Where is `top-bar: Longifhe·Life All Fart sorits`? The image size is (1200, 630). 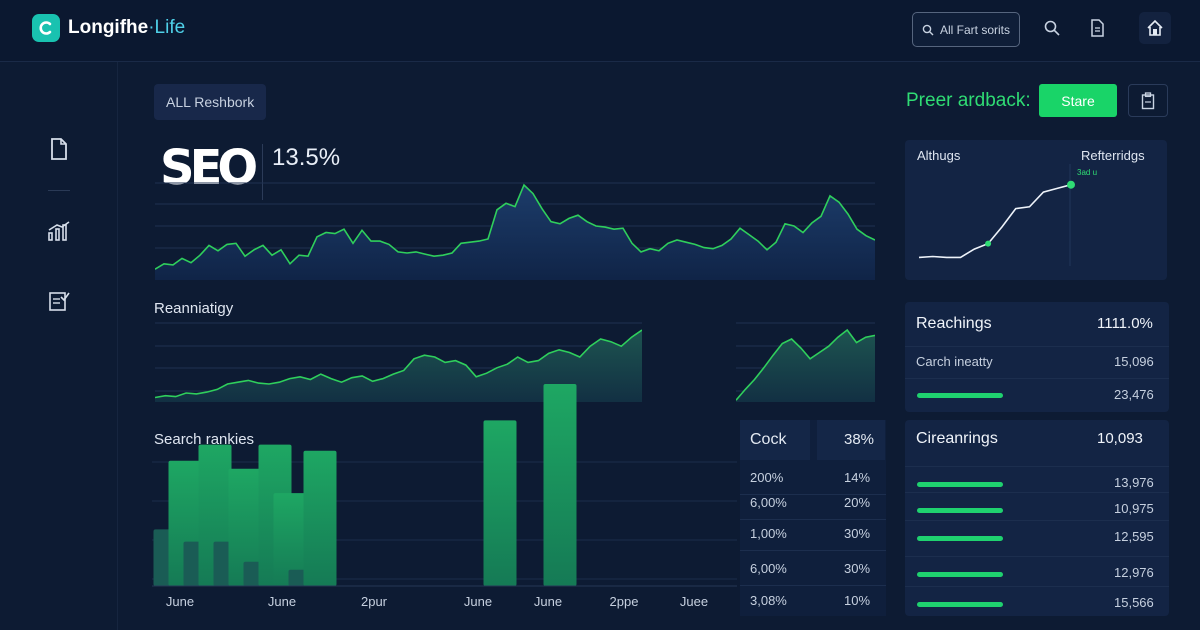
top-bar: Longifhe·Life All Fart sorits is located at coordinates (600, 31).